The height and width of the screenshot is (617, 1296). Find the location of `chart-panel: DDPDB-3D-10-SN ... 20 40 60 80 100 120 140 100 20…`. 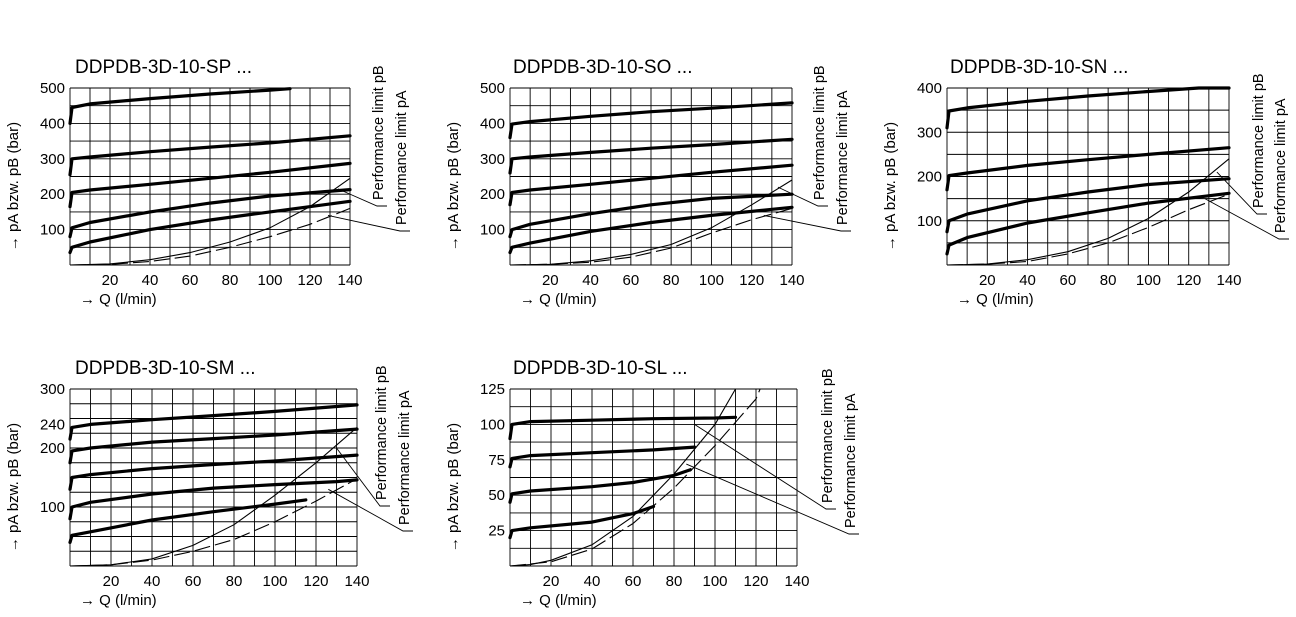

chart-panel: DDPDB-3D-10-SN ... 20 40 60 80 100 120 140 100 20… is located at coordinates (1085, 182).